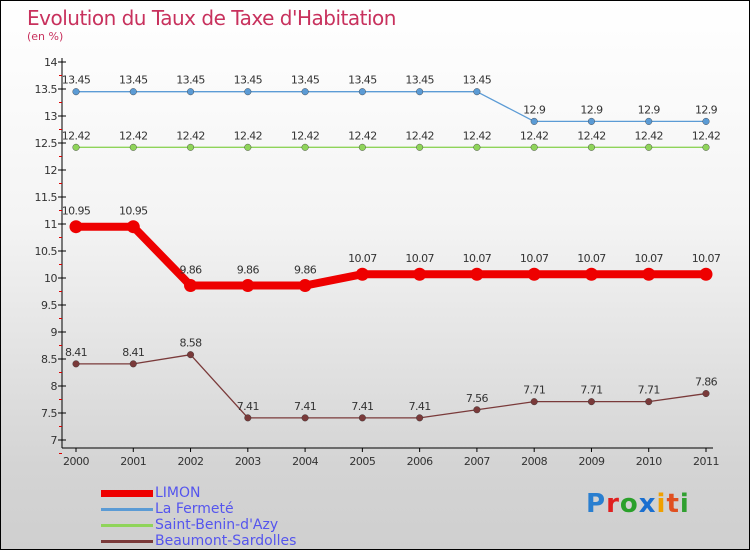 The width and height of the screenshot is (750, 551). What do you see at coordinates (706, 382) in the screenshot?
I see `data-label: 7.86` at bounding box center [706, 382].